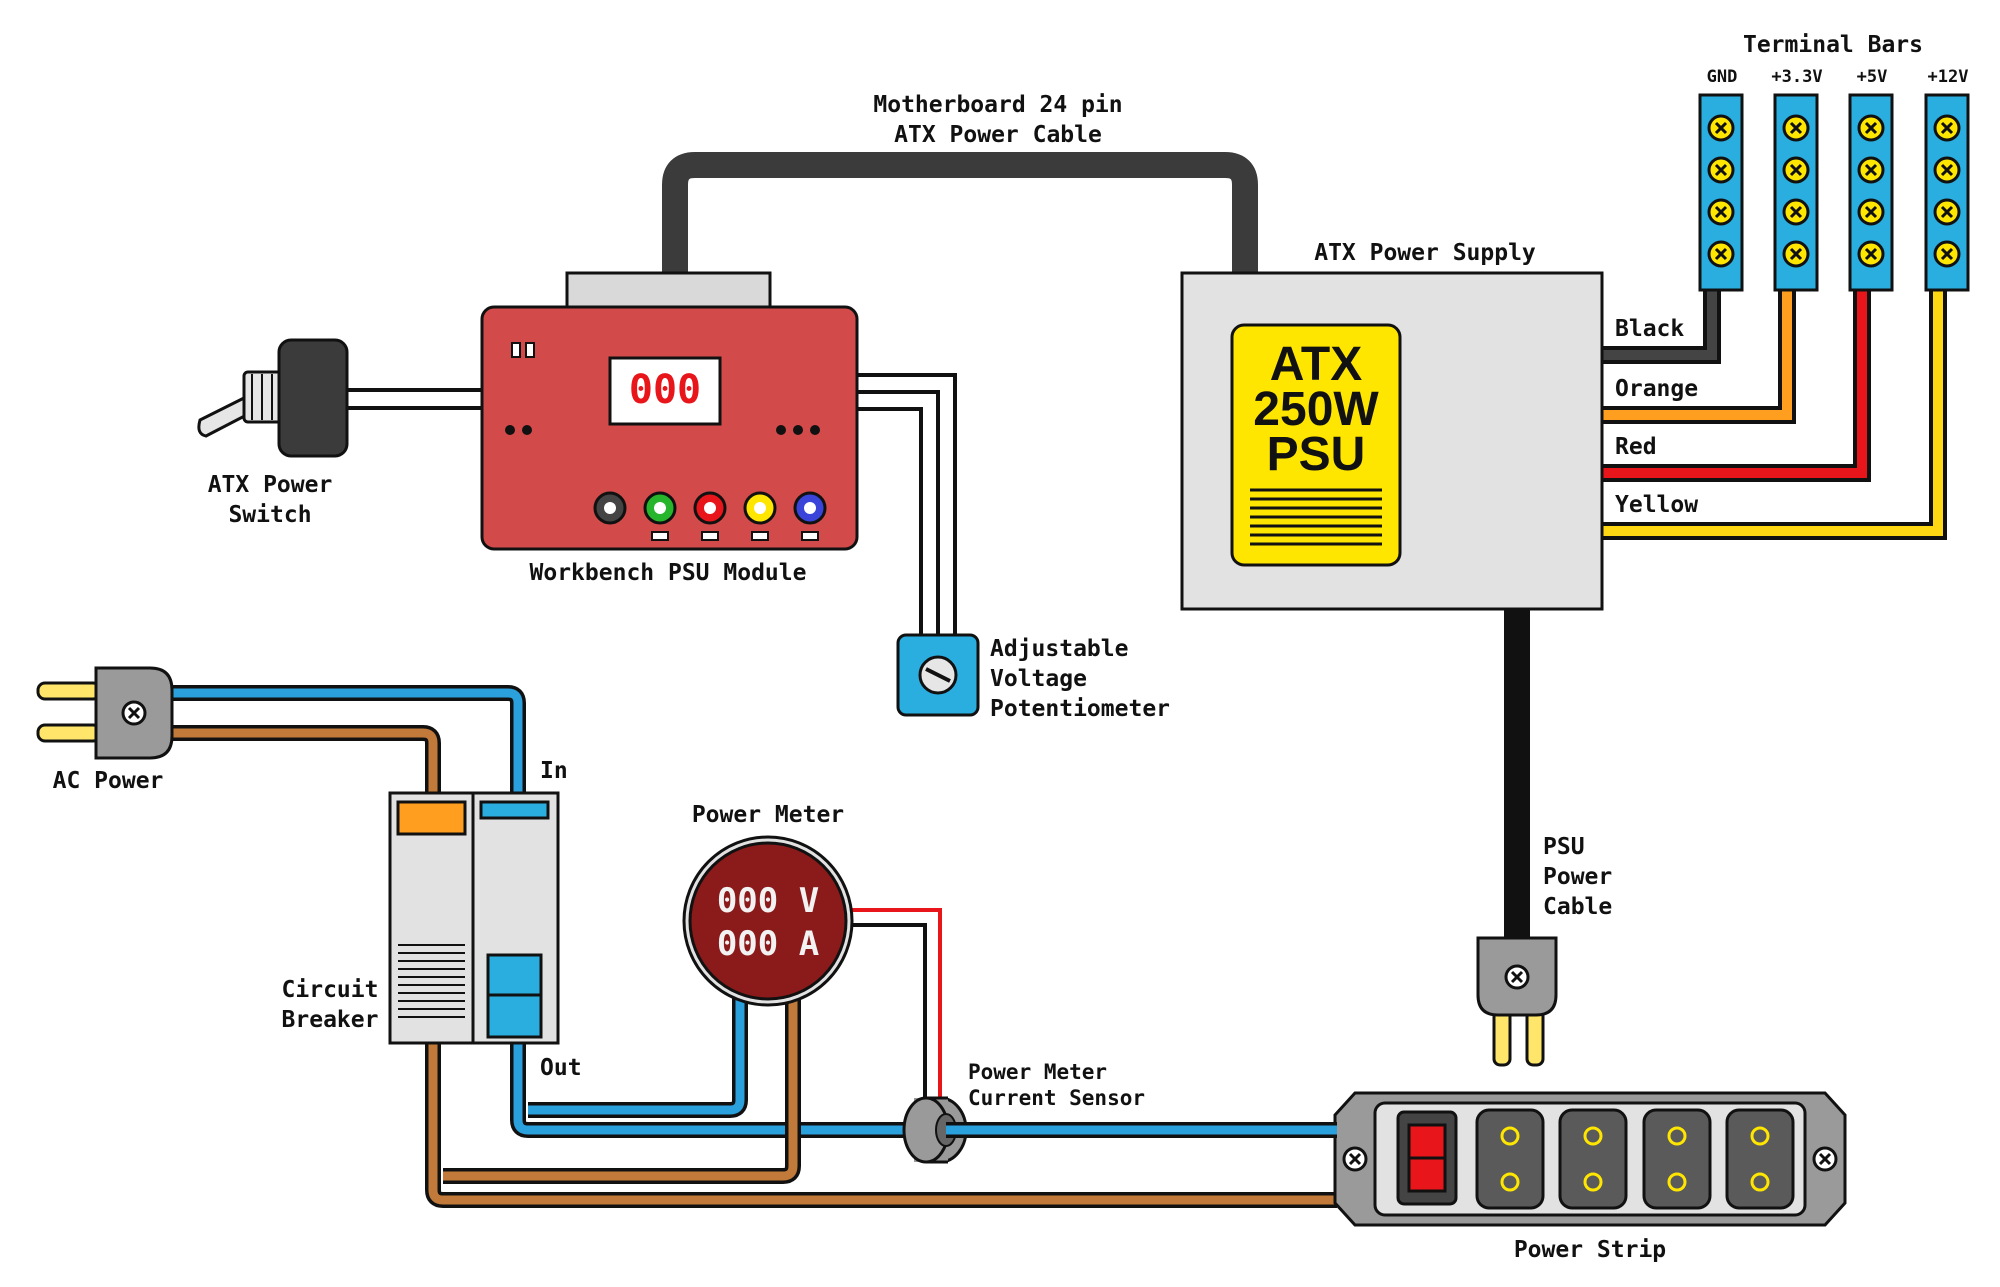 This screenshot has height=1287, width=2000. Describe the element at coordinates (1316, 454) in the screenshot. I see `psu-text-3: PSU` at that location.